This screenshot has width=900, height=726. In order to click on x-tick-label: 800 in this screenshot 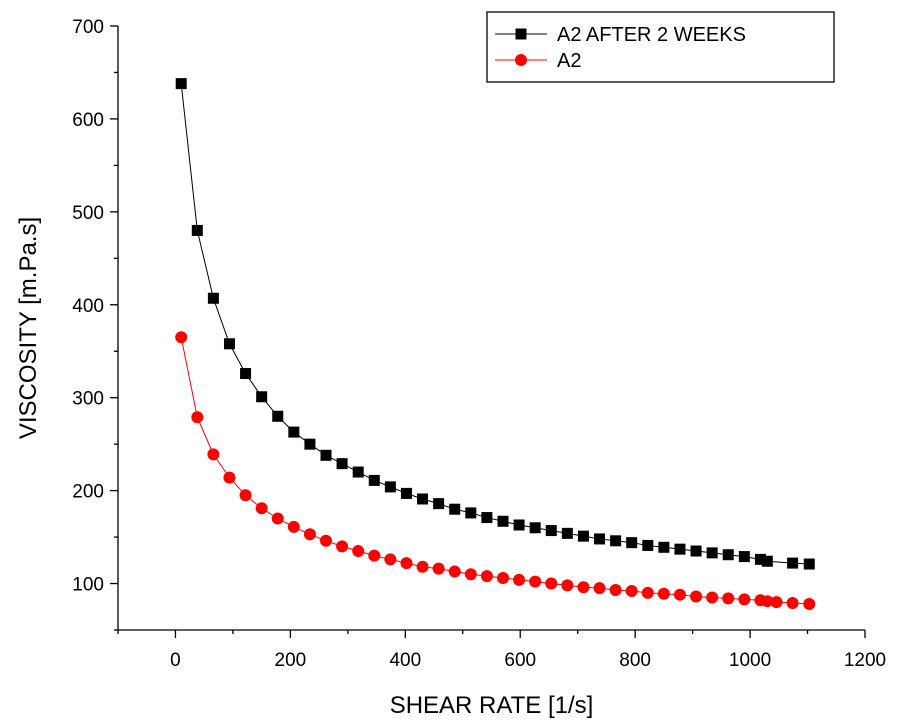, I will do `click(635, 660)`.